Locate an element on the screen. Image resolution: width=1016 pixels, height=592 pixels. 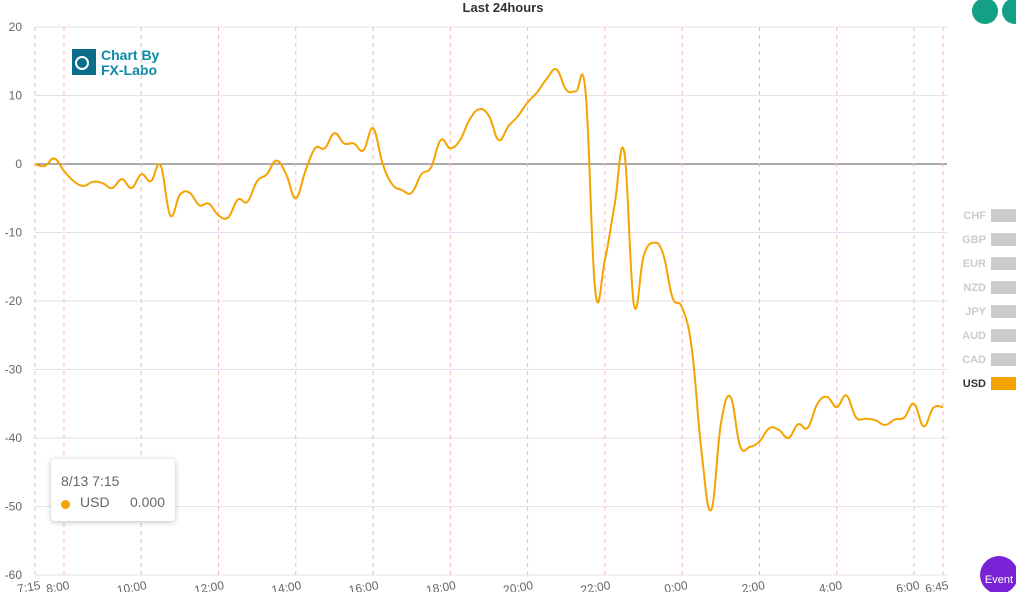
x-tick-label: 0:00 is located at coordinates (676, 585).